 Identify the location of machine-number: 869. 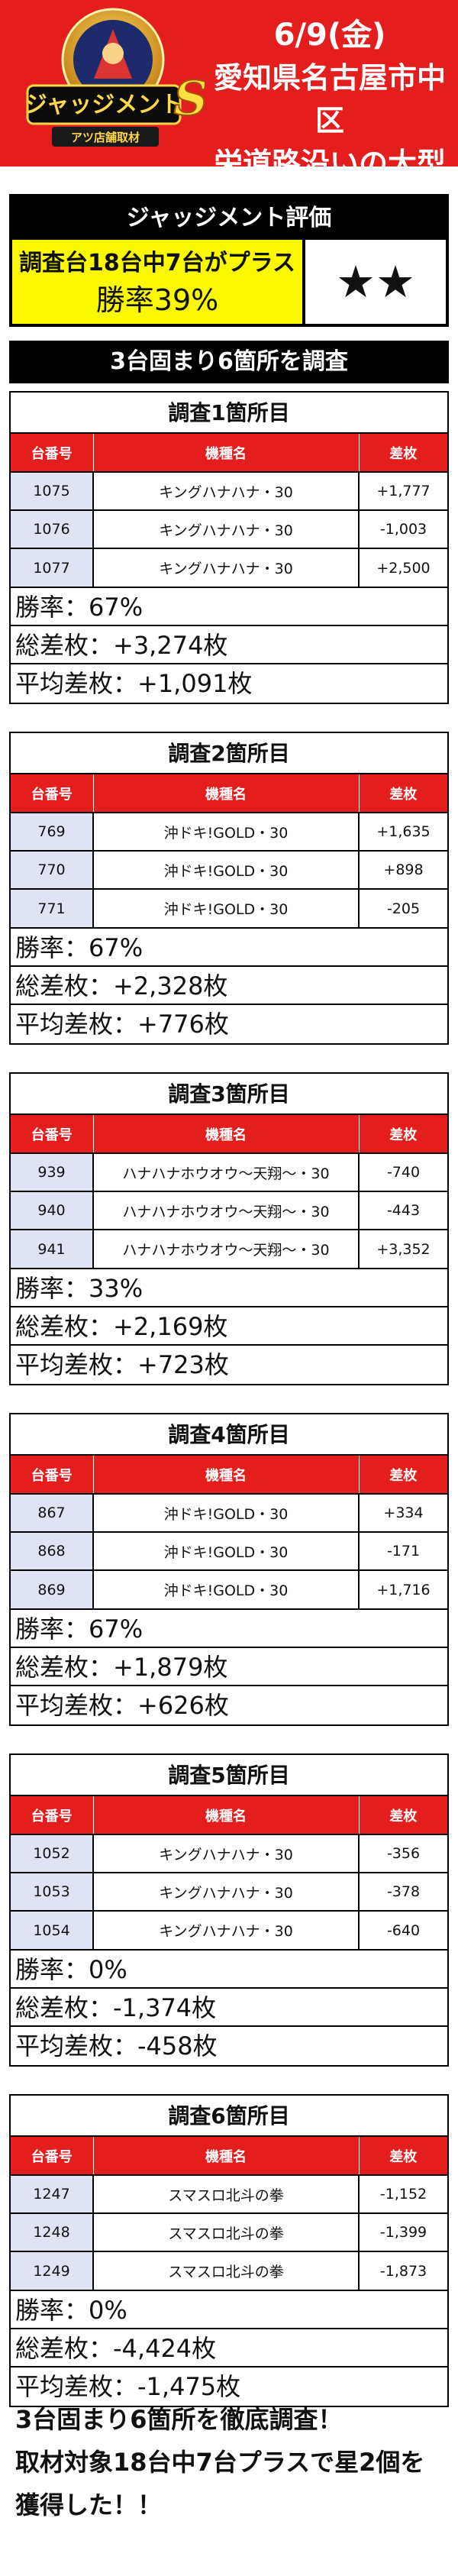
(52, 1588).